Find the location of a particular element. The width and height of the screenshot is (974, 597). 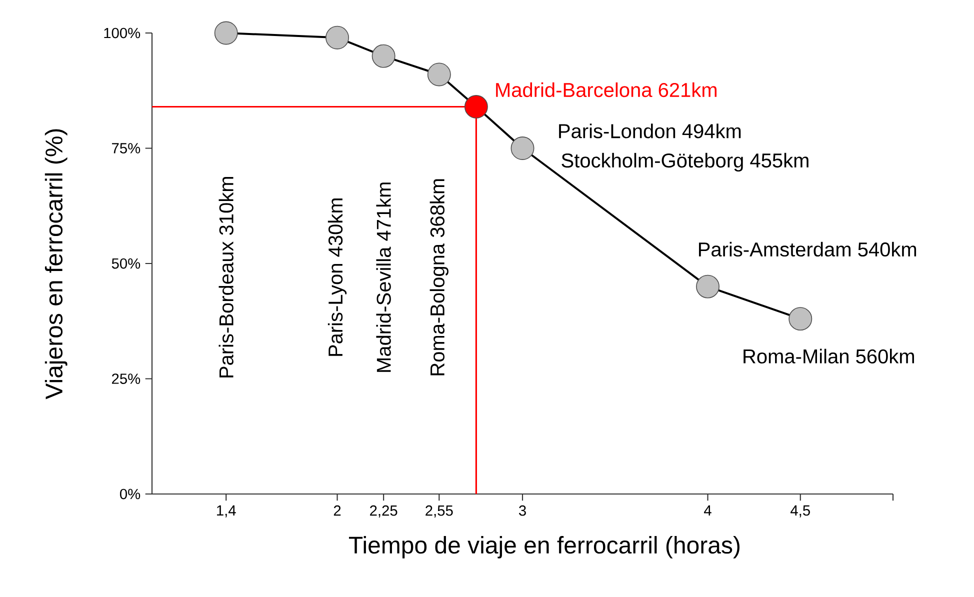

x-tick-label: 2 is located at coordinates (337, 510).